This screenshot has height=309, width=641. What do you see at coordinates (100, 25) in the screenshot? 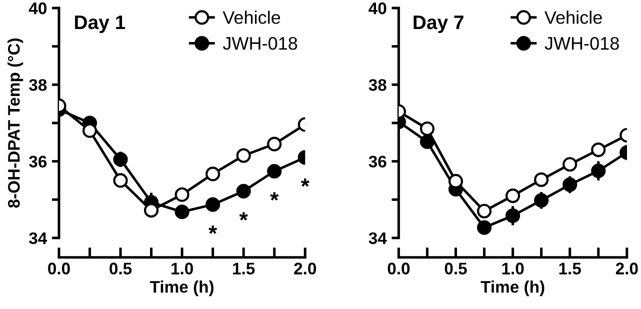
I see `chart-title: Day 1` at bounding box center [100, 25].